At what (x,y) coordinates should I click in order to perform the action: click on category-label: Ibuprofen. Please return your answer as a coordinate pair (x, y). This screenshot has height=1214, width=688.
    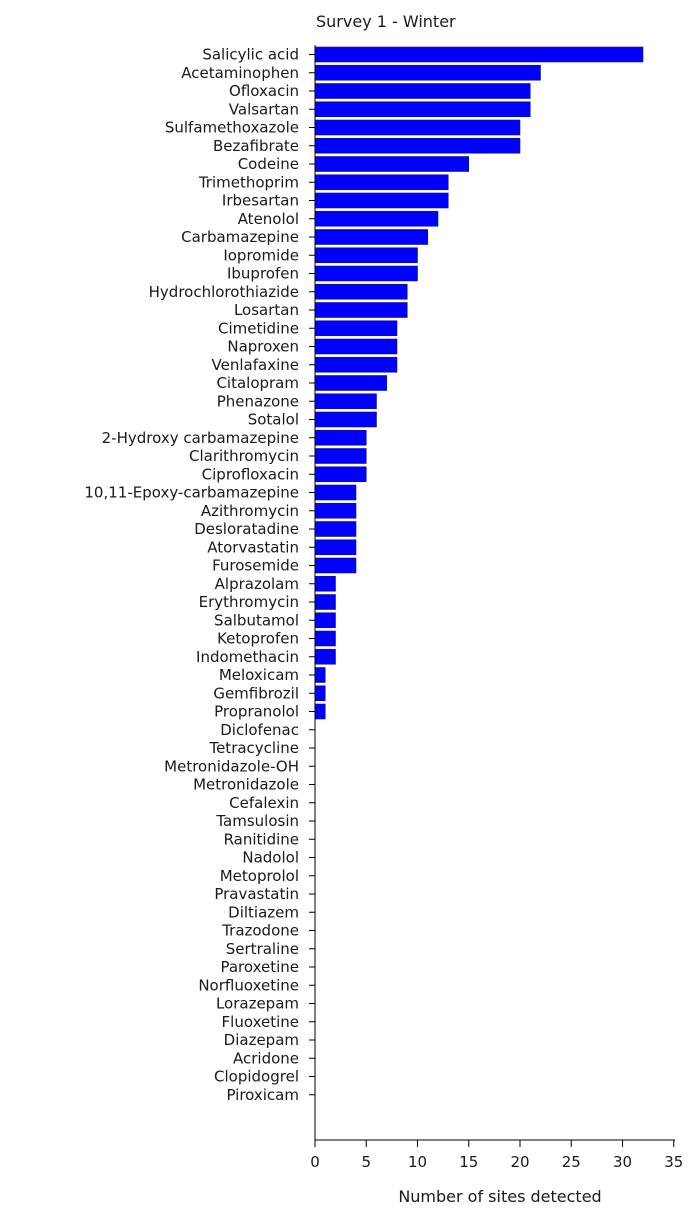
    Looking at the image, I should click on (263, 274).